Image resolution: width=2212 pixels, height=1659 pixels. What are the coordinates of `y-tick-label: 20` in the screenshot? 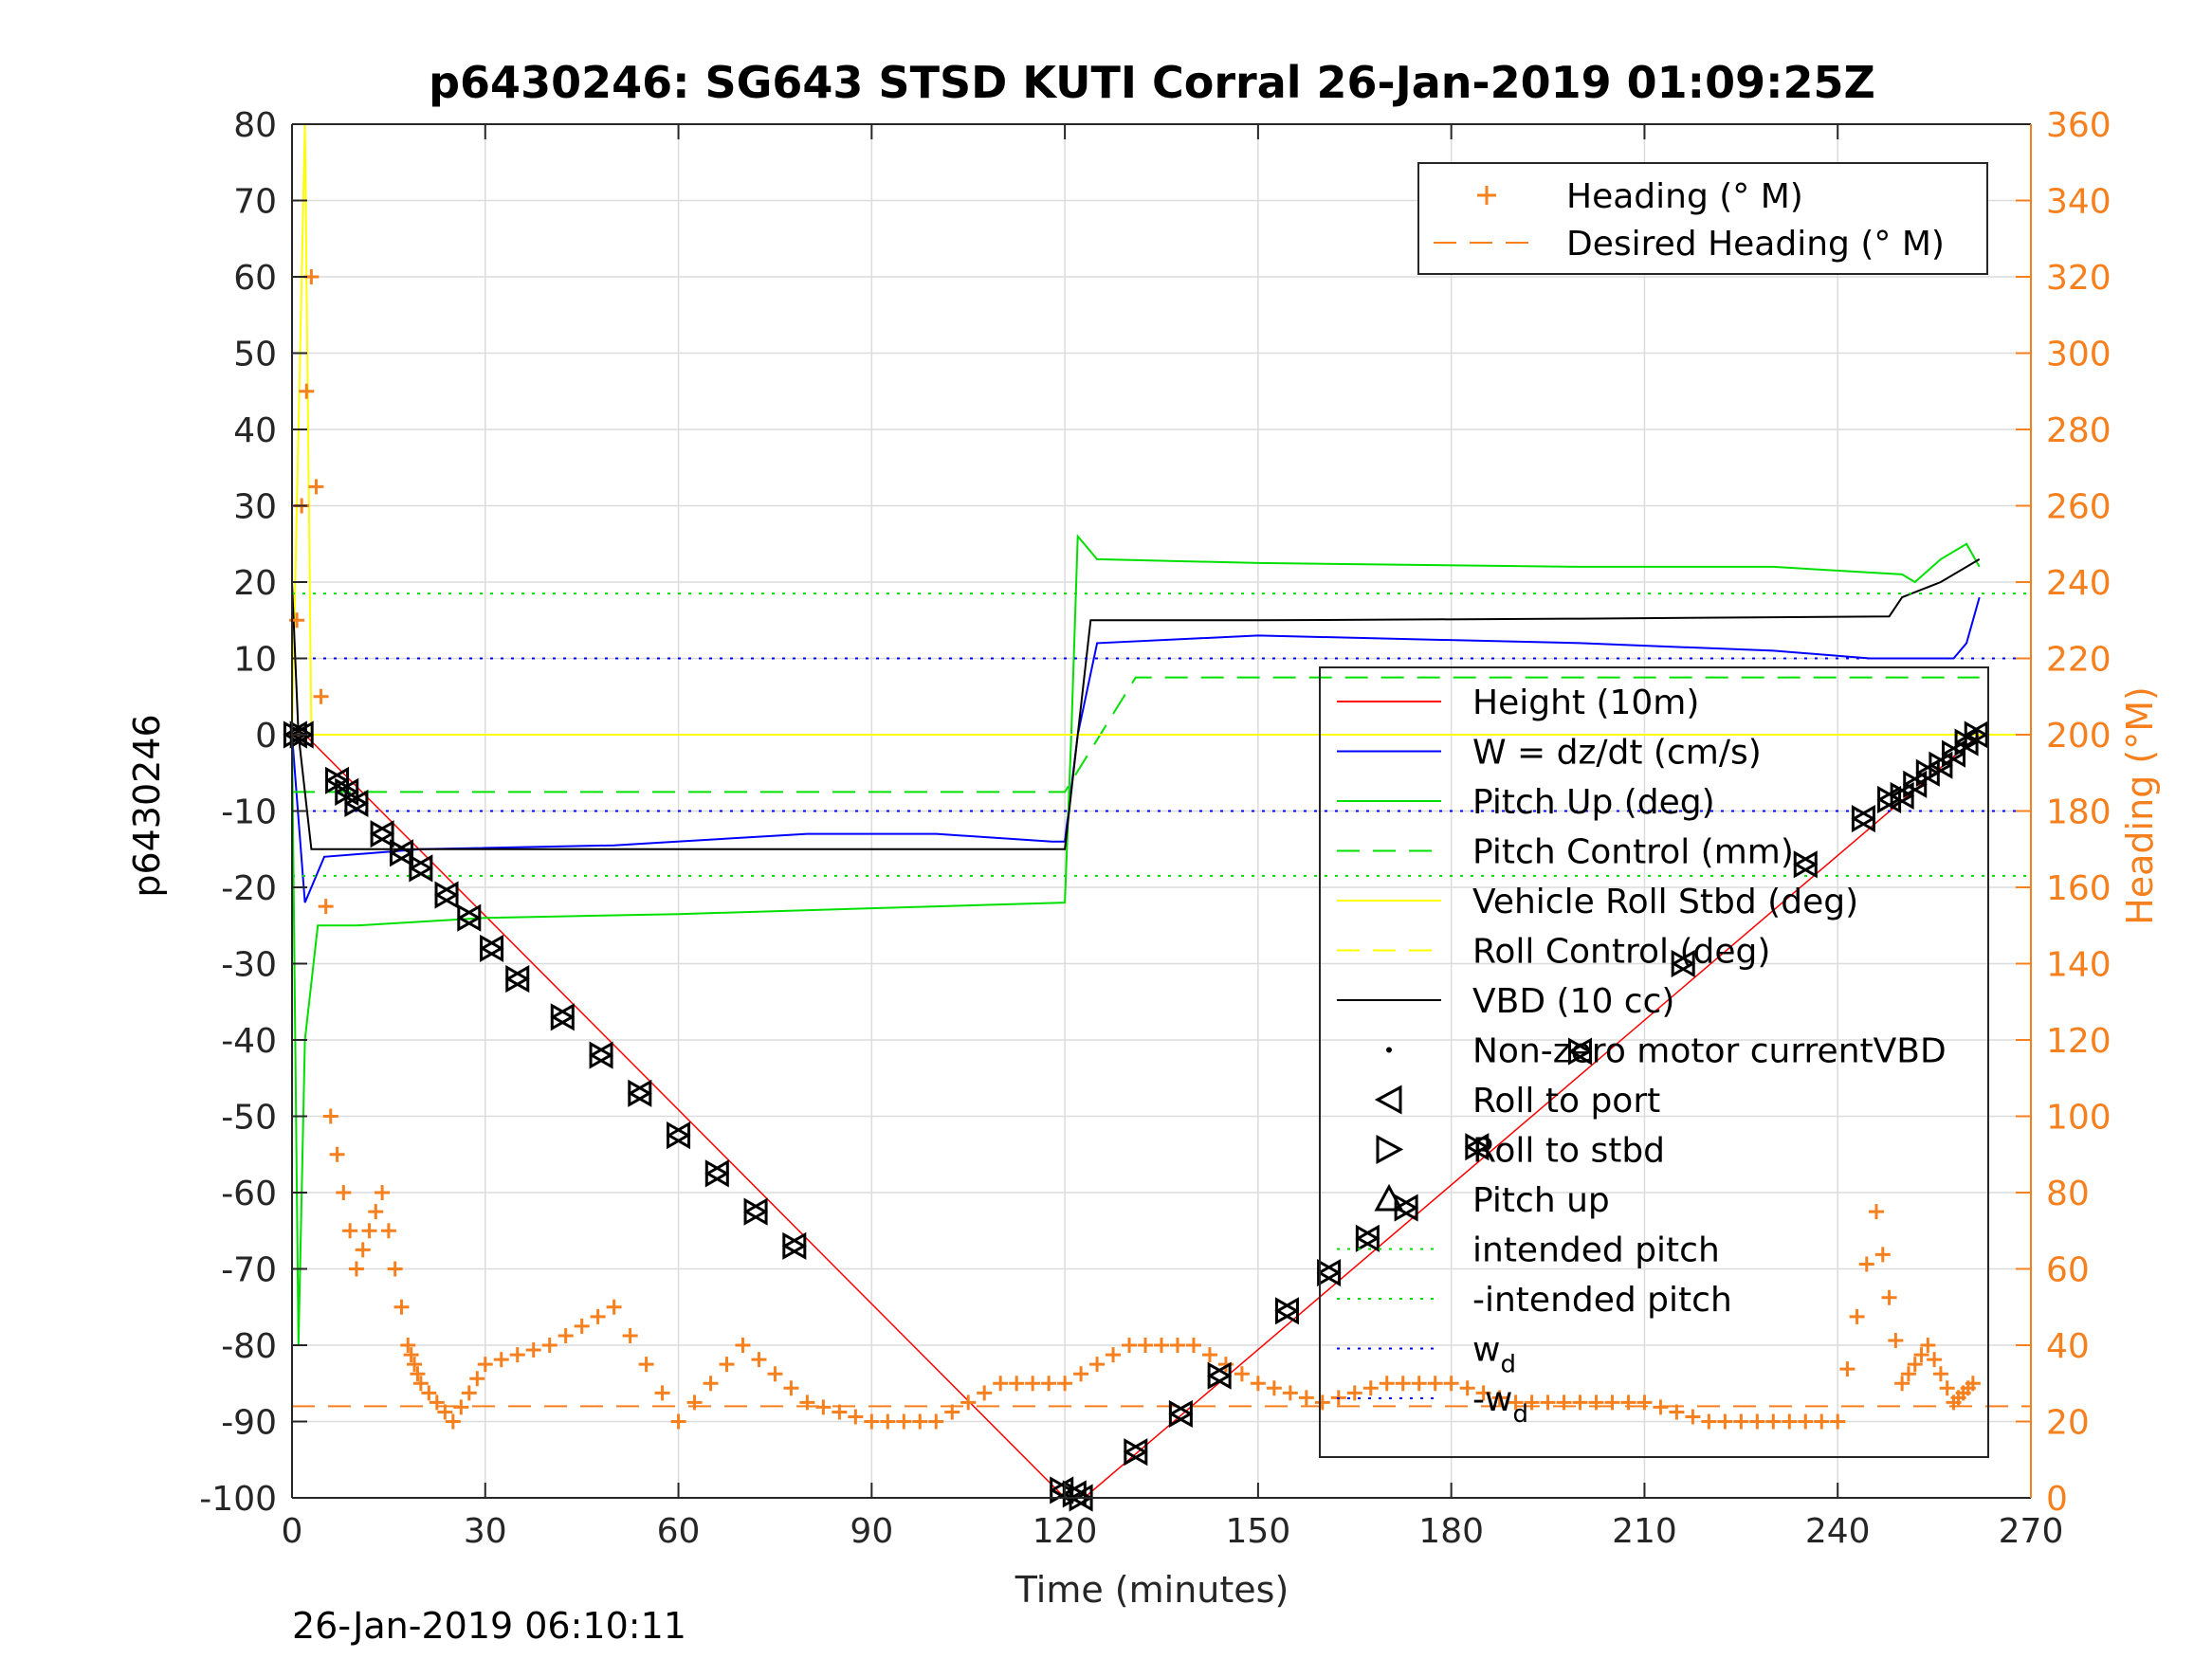 It's located at (255, 583).